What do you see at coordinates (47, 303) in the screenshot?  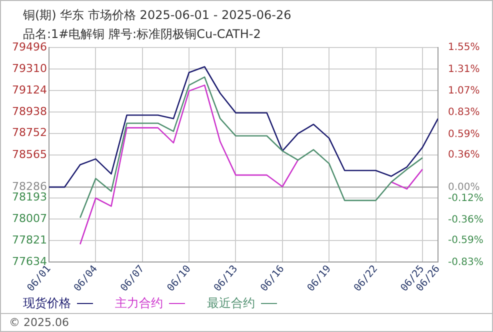 I see `legend-label: 现货价格` at bounding box center [47, 303].